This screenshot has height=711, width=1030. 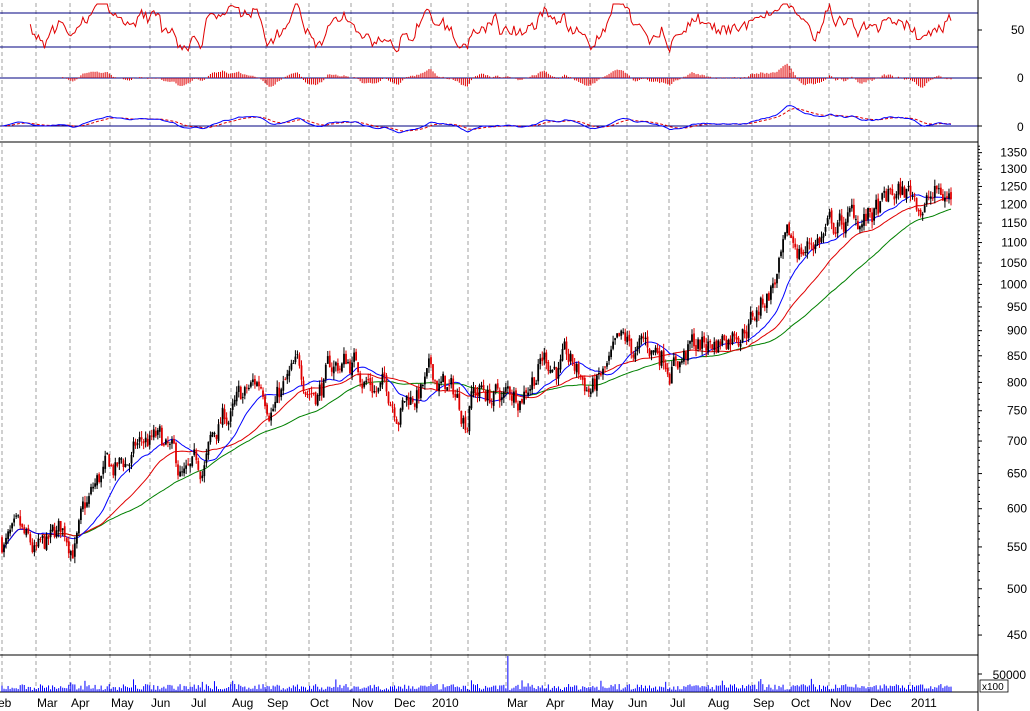 I want to click on month-tick-label: Dec, so click(x=404, y=703).